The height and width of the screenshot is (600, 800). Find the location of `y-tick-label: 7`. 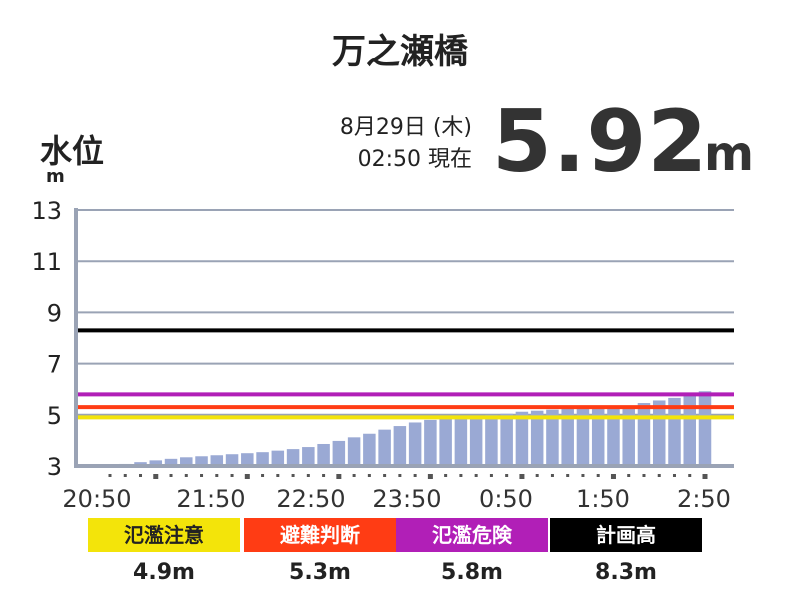

y-tick-label: 7 is located at coordinates (54, 365).